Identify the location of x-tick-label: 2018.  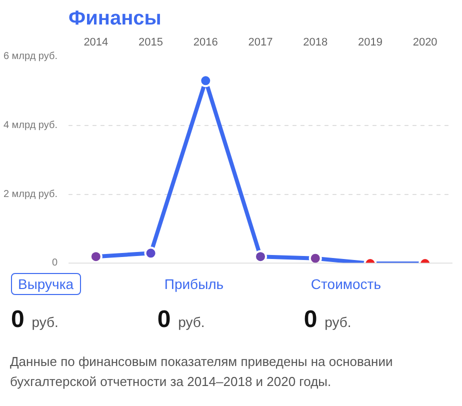
(315, 42).